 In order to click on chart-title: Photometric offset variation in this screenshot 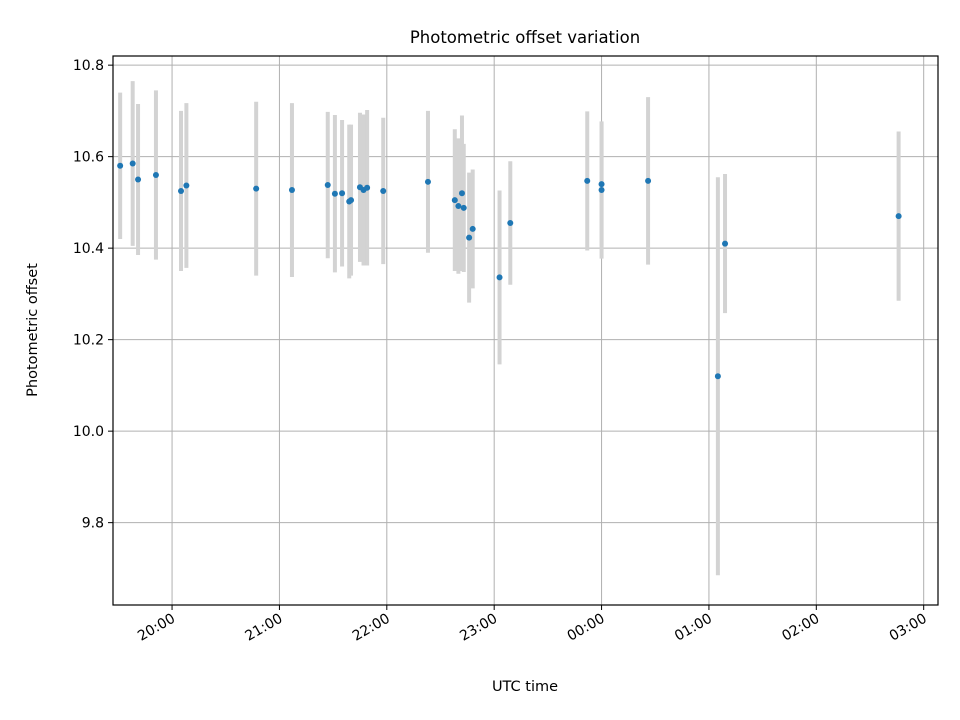, I will do `click(525, 37)`.